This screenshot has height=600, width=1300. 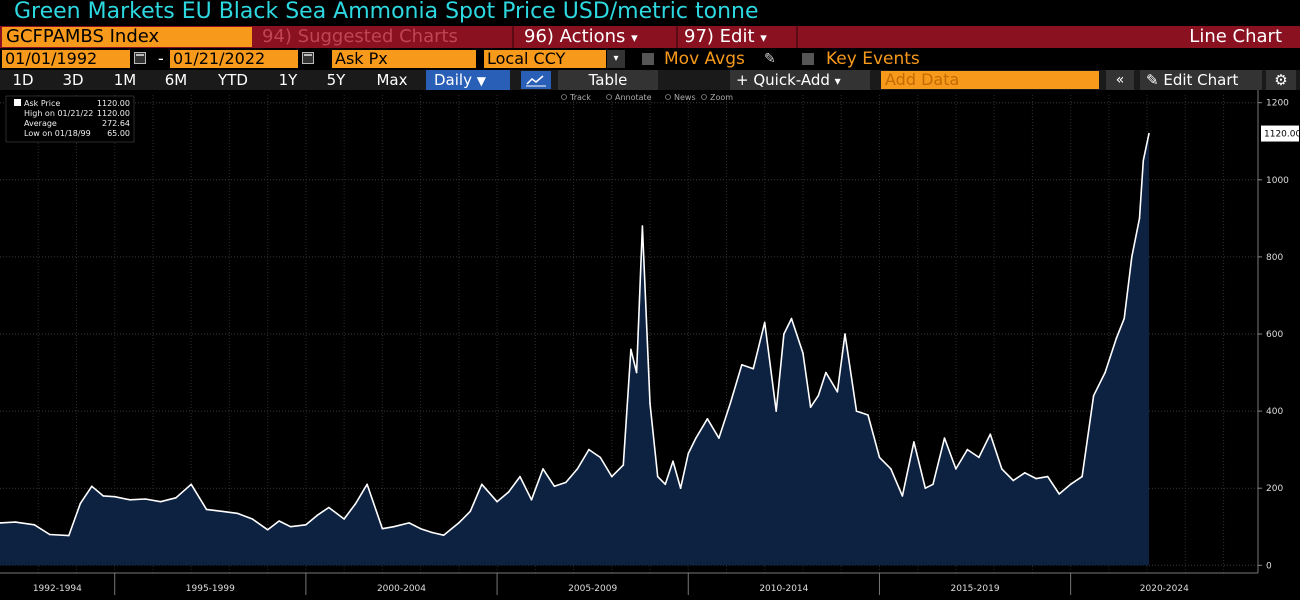 I want to click on range-button-5y: 5Y, so click(x=336, y=80).